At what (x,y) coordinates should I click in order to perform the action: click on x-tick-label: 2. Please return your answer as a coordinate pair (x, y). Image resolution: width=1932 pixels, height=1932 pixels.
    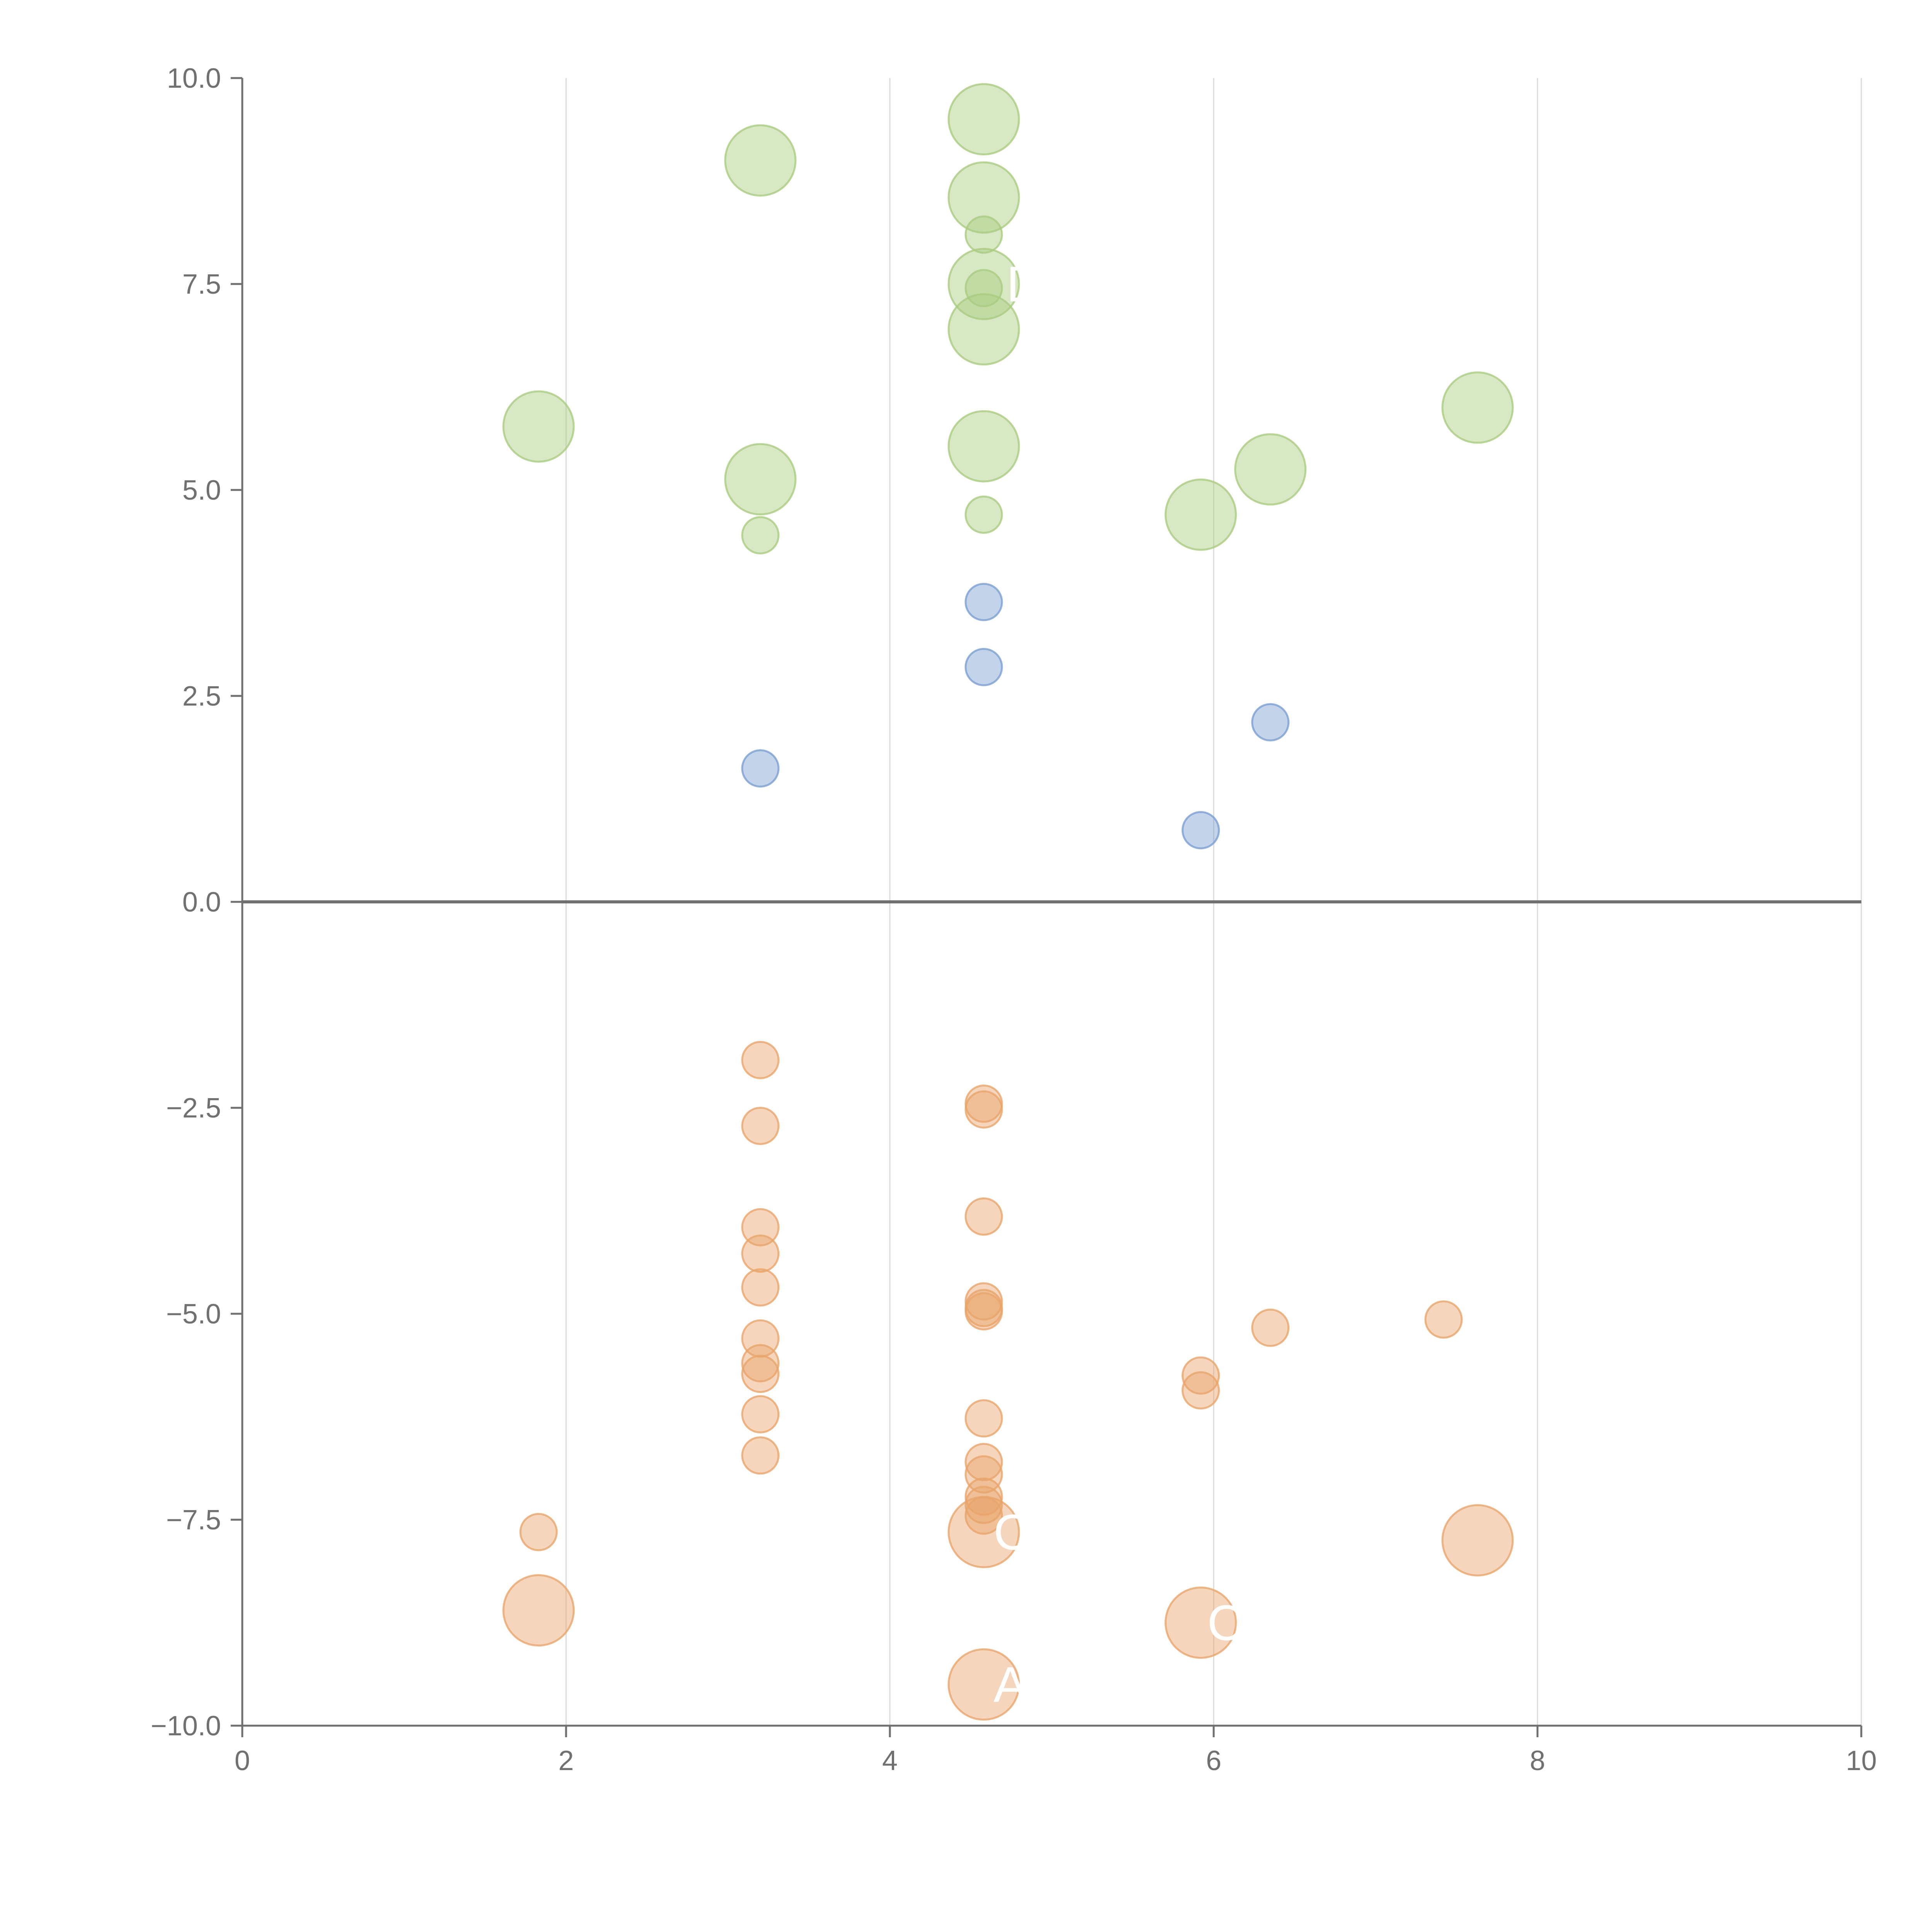
    Looking at the image, I should click on (566, 1760).